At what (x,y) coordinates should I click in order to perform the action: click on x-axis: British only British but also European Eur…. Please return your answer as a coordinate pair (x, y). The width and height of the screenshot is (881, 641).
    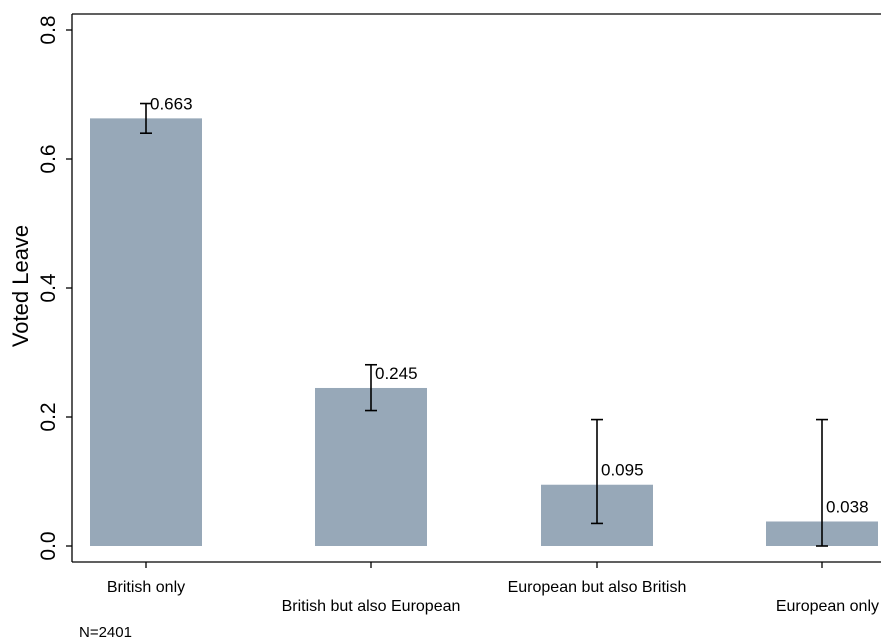
    Looking at the image, I should click on (493, 588).